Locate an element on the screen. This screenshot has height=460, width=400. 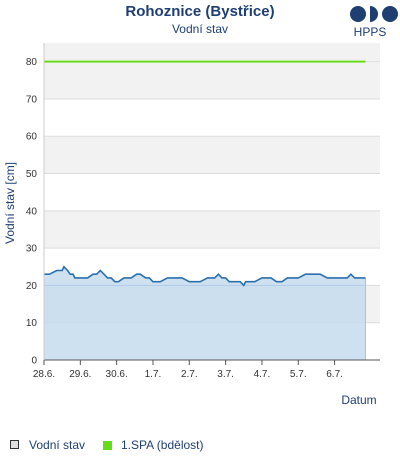
y-tick-label: 70 is located at coordinates (32, 99).